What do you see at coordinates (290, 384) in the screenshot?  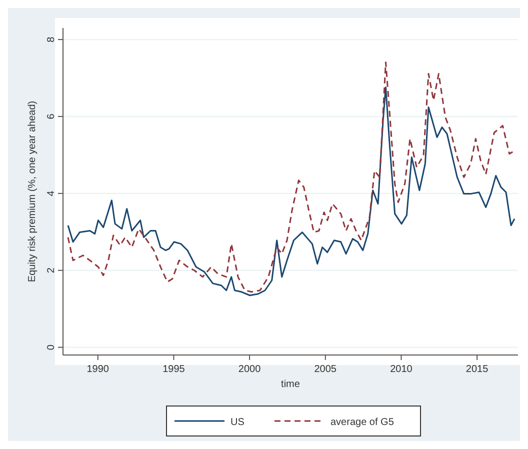 I see `x-axis-title: time` at bounding box center [290, 384].